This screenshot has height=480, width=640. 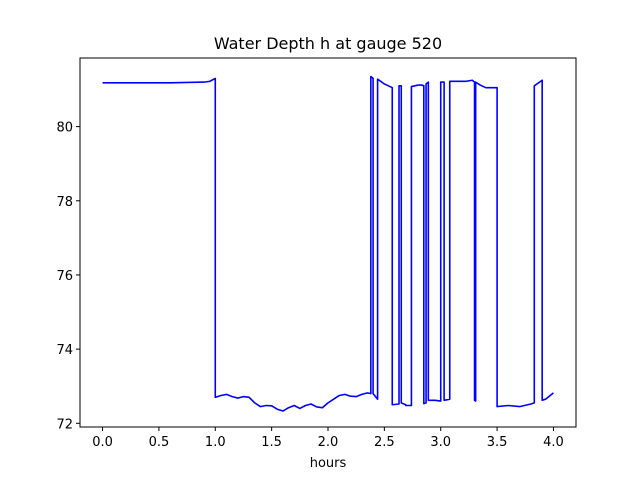 I want to click on chart-title: Water Depth h at gauge 520, so click(x=328, y=43).